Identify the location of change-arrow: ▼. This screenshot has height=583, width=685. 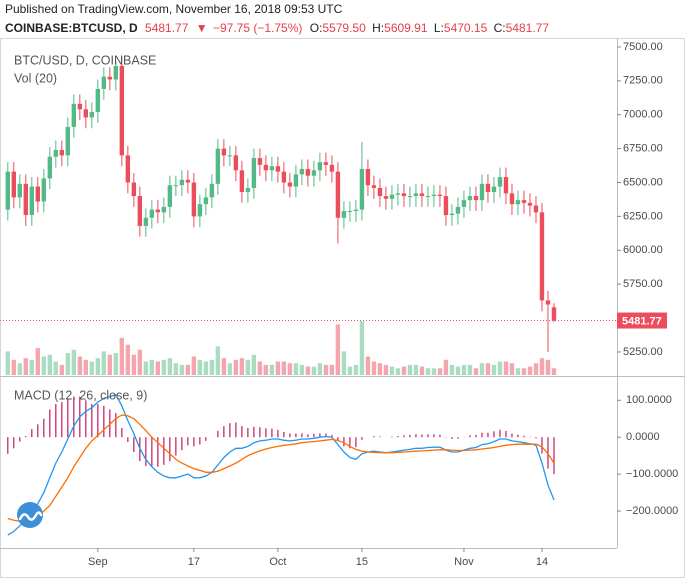
(202, 28).